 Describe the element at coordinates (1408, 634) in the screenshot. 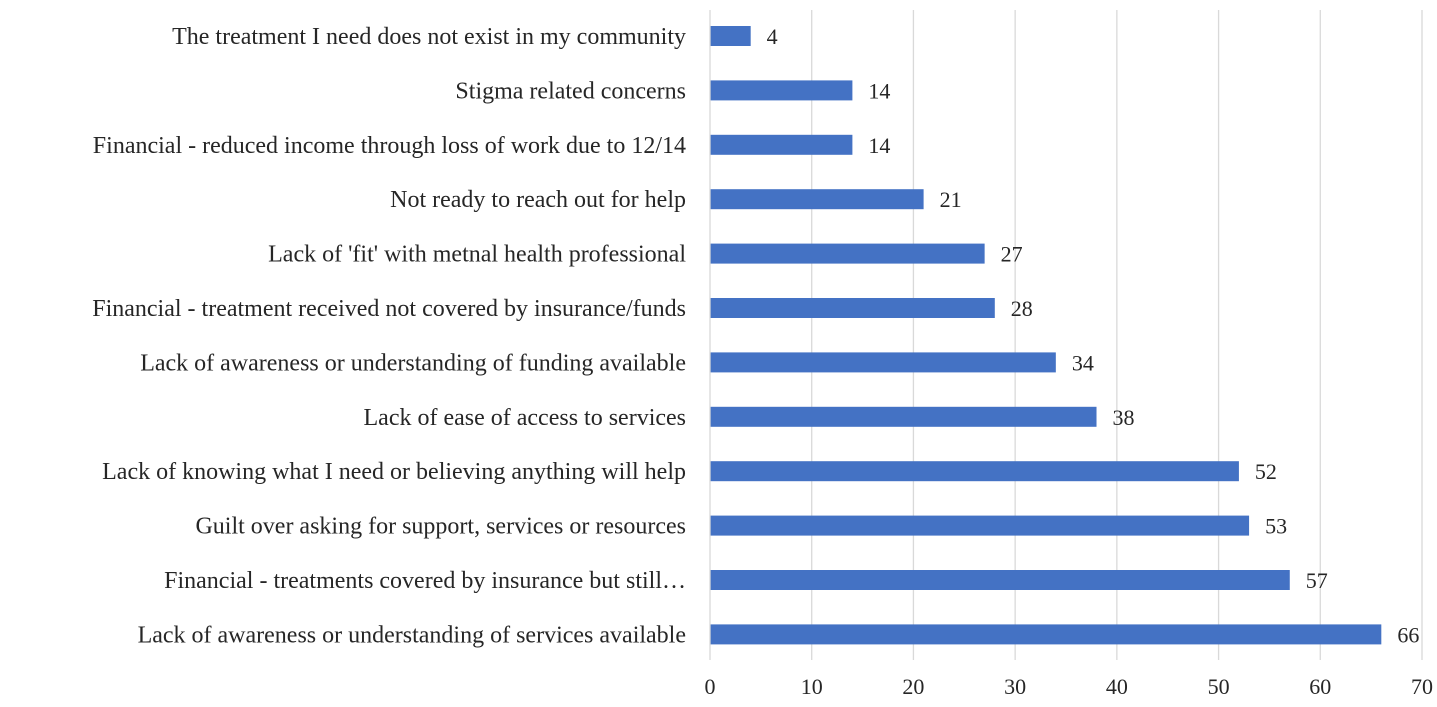

I see `data-label: 66` at that location.